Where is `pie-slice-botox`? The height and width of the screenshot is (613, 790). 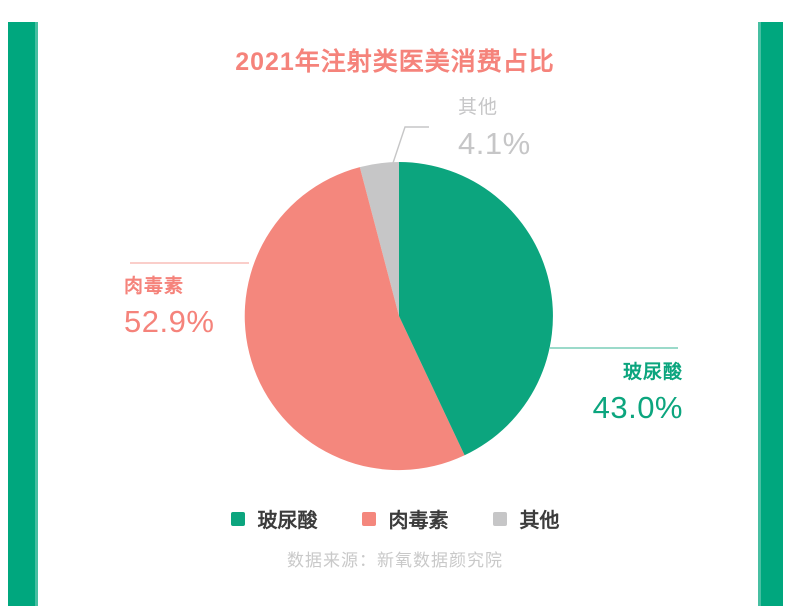 pie-slice-botox is located at coordinates (354, 319).